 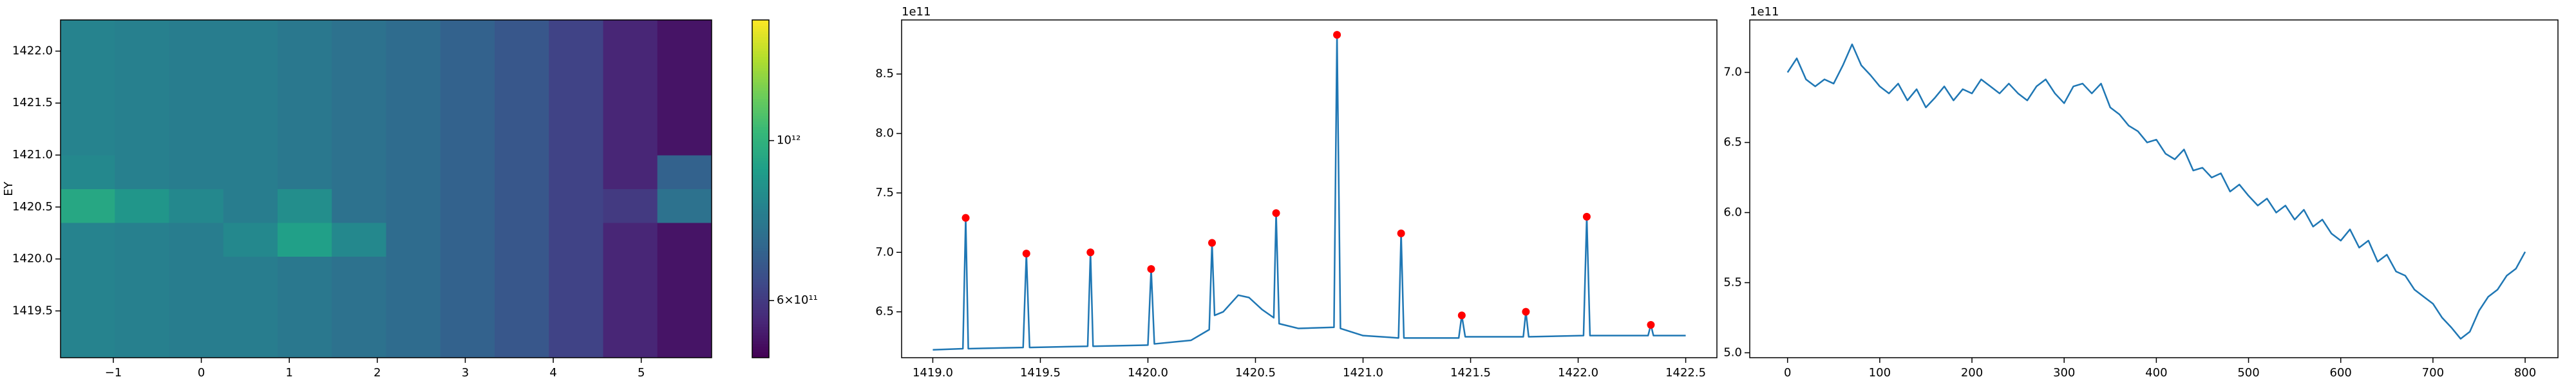 What do you see at coordinates (1733, 142) in the screenshot?
I see `y-tick-label: 6.5` at bounding box center [1733, 142].